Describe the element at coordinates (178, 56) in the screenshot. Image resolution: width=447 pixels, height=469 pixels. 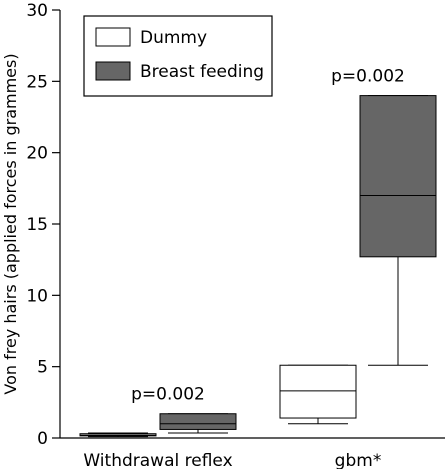
I see `legend: Dummy Breast feeding` at that location.